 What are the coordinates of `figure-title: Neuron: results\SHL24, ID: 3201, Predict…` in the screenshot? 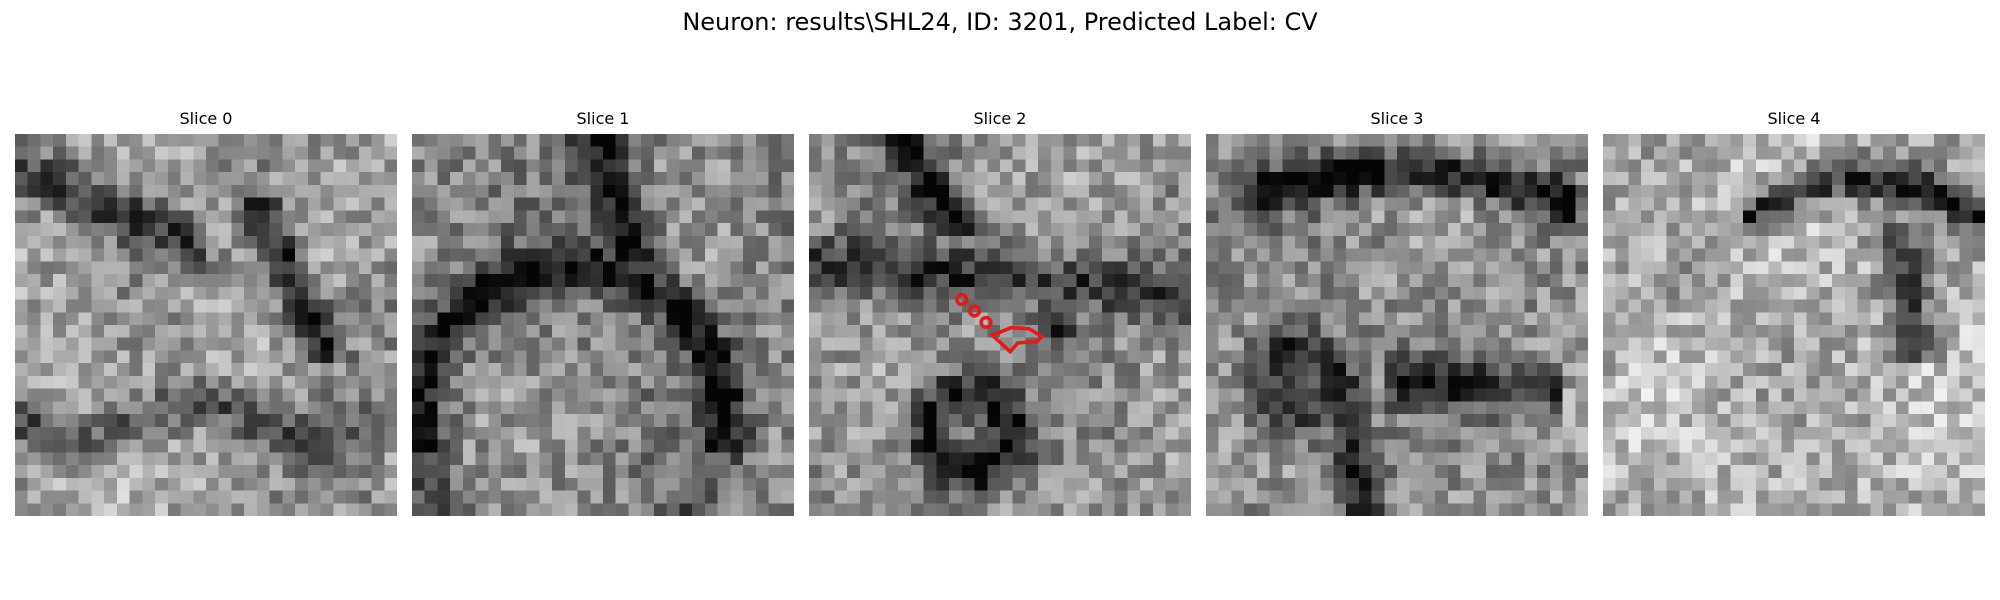 It's located at (1000, 22).